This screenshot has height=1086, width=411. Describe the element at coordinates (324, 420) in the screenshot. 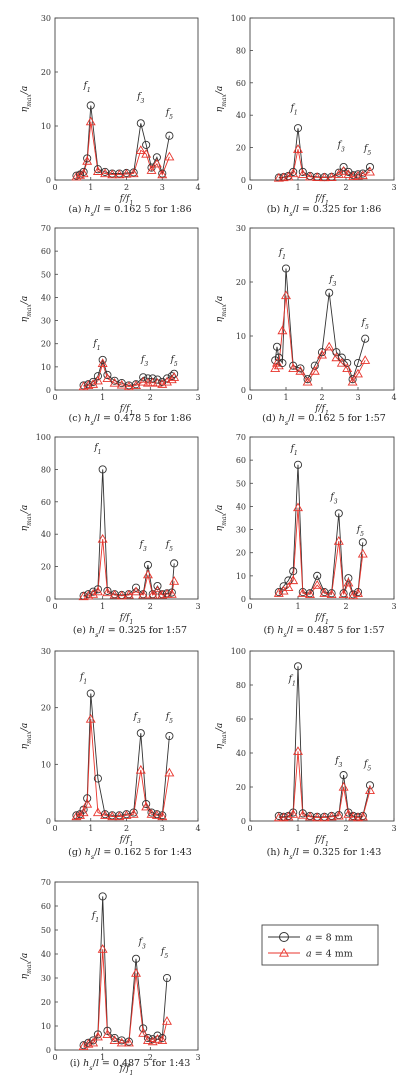

I see `panel-caption: (d) hs/l = 0.162 5 for 1:57` at that location.